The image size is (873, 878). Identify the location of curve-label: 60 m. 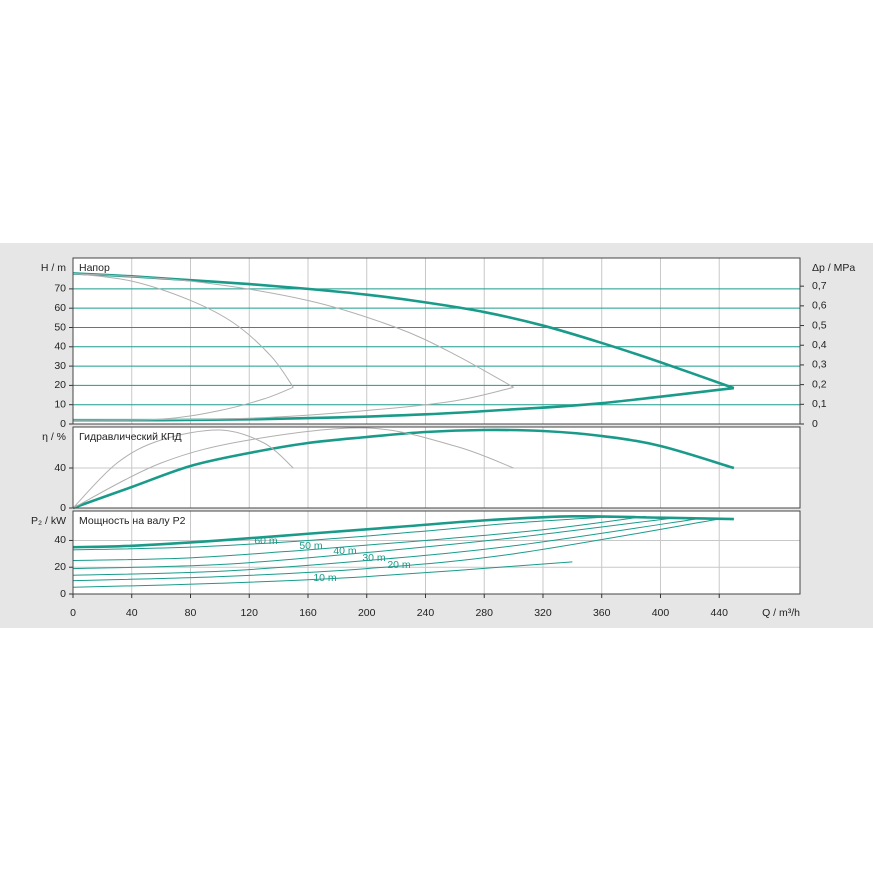
(266, 541).